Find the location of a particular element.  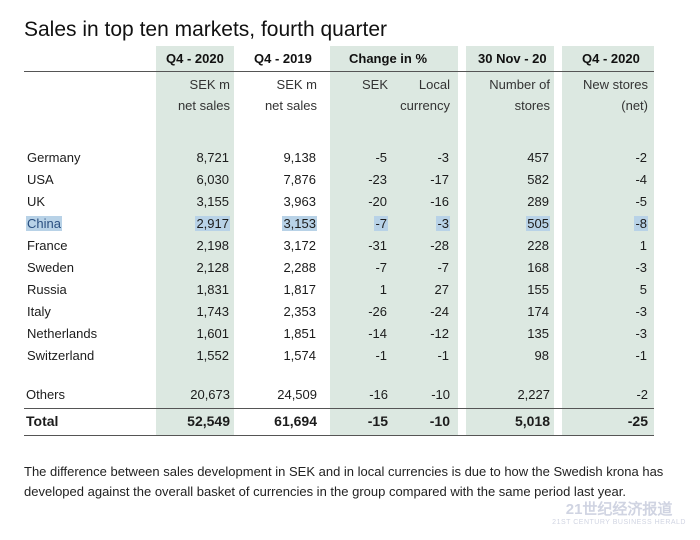

table-row: China 2,917 3,153 -7 -3 505 -8 is located at coordinates (350, 226).